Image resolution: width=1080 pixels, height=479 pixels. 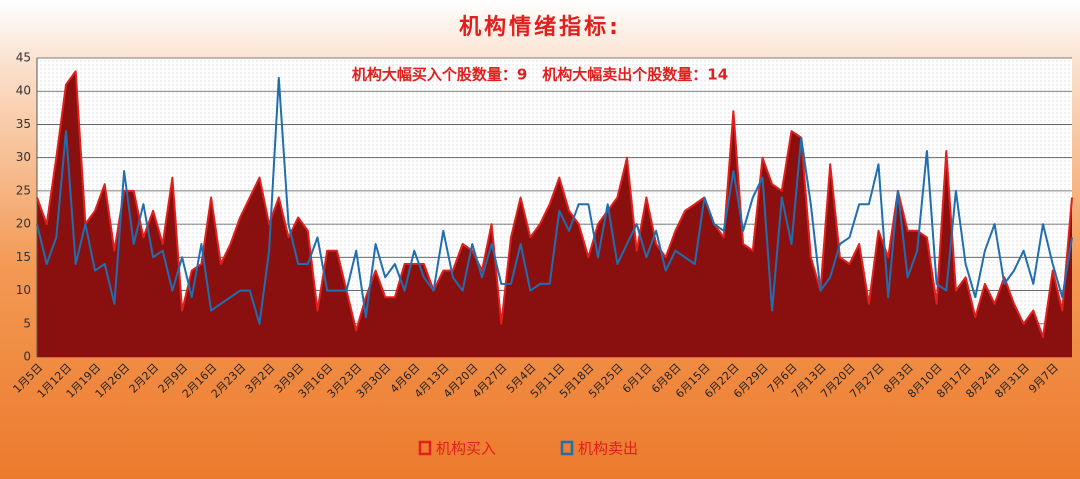 I want to click on chart-title: 机构情绪指标:, so click(x=540, y=27).